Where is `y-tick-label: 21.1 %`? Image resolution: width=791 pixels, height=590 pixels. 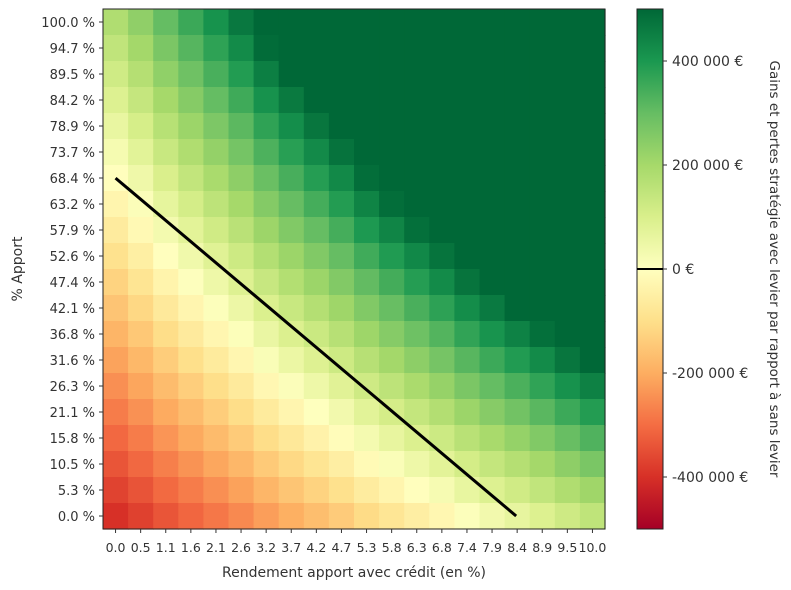
y-tick-label: 21.1 % is located at coordinates (72, 413).